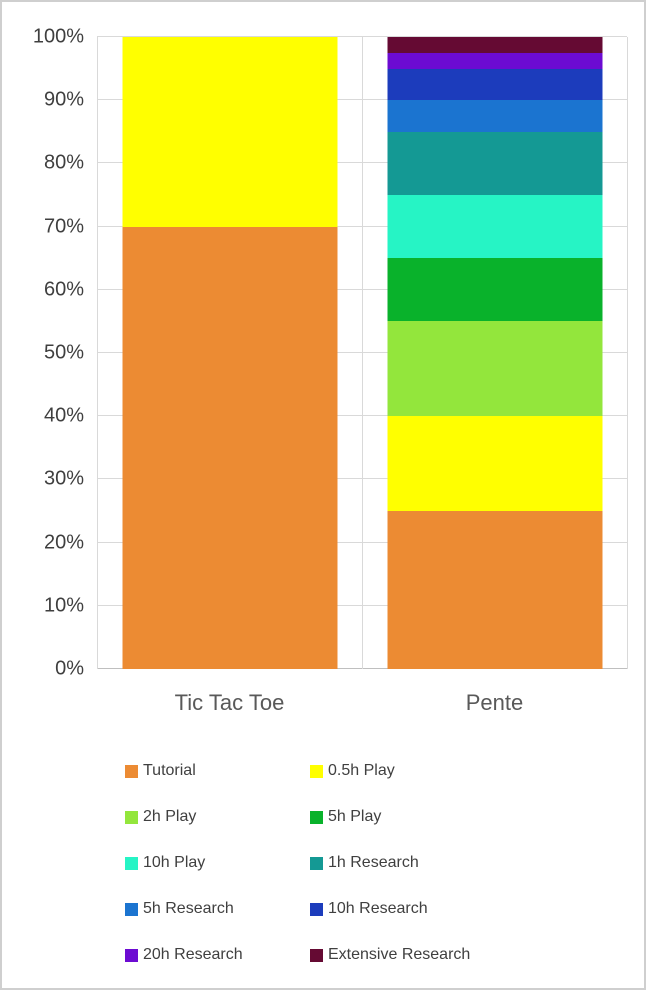 This screenshot has width=646, height=990. Describe the element at coordinates (399, 954) in the screenshot. I see `legend-label: Extensive Research` at that location.